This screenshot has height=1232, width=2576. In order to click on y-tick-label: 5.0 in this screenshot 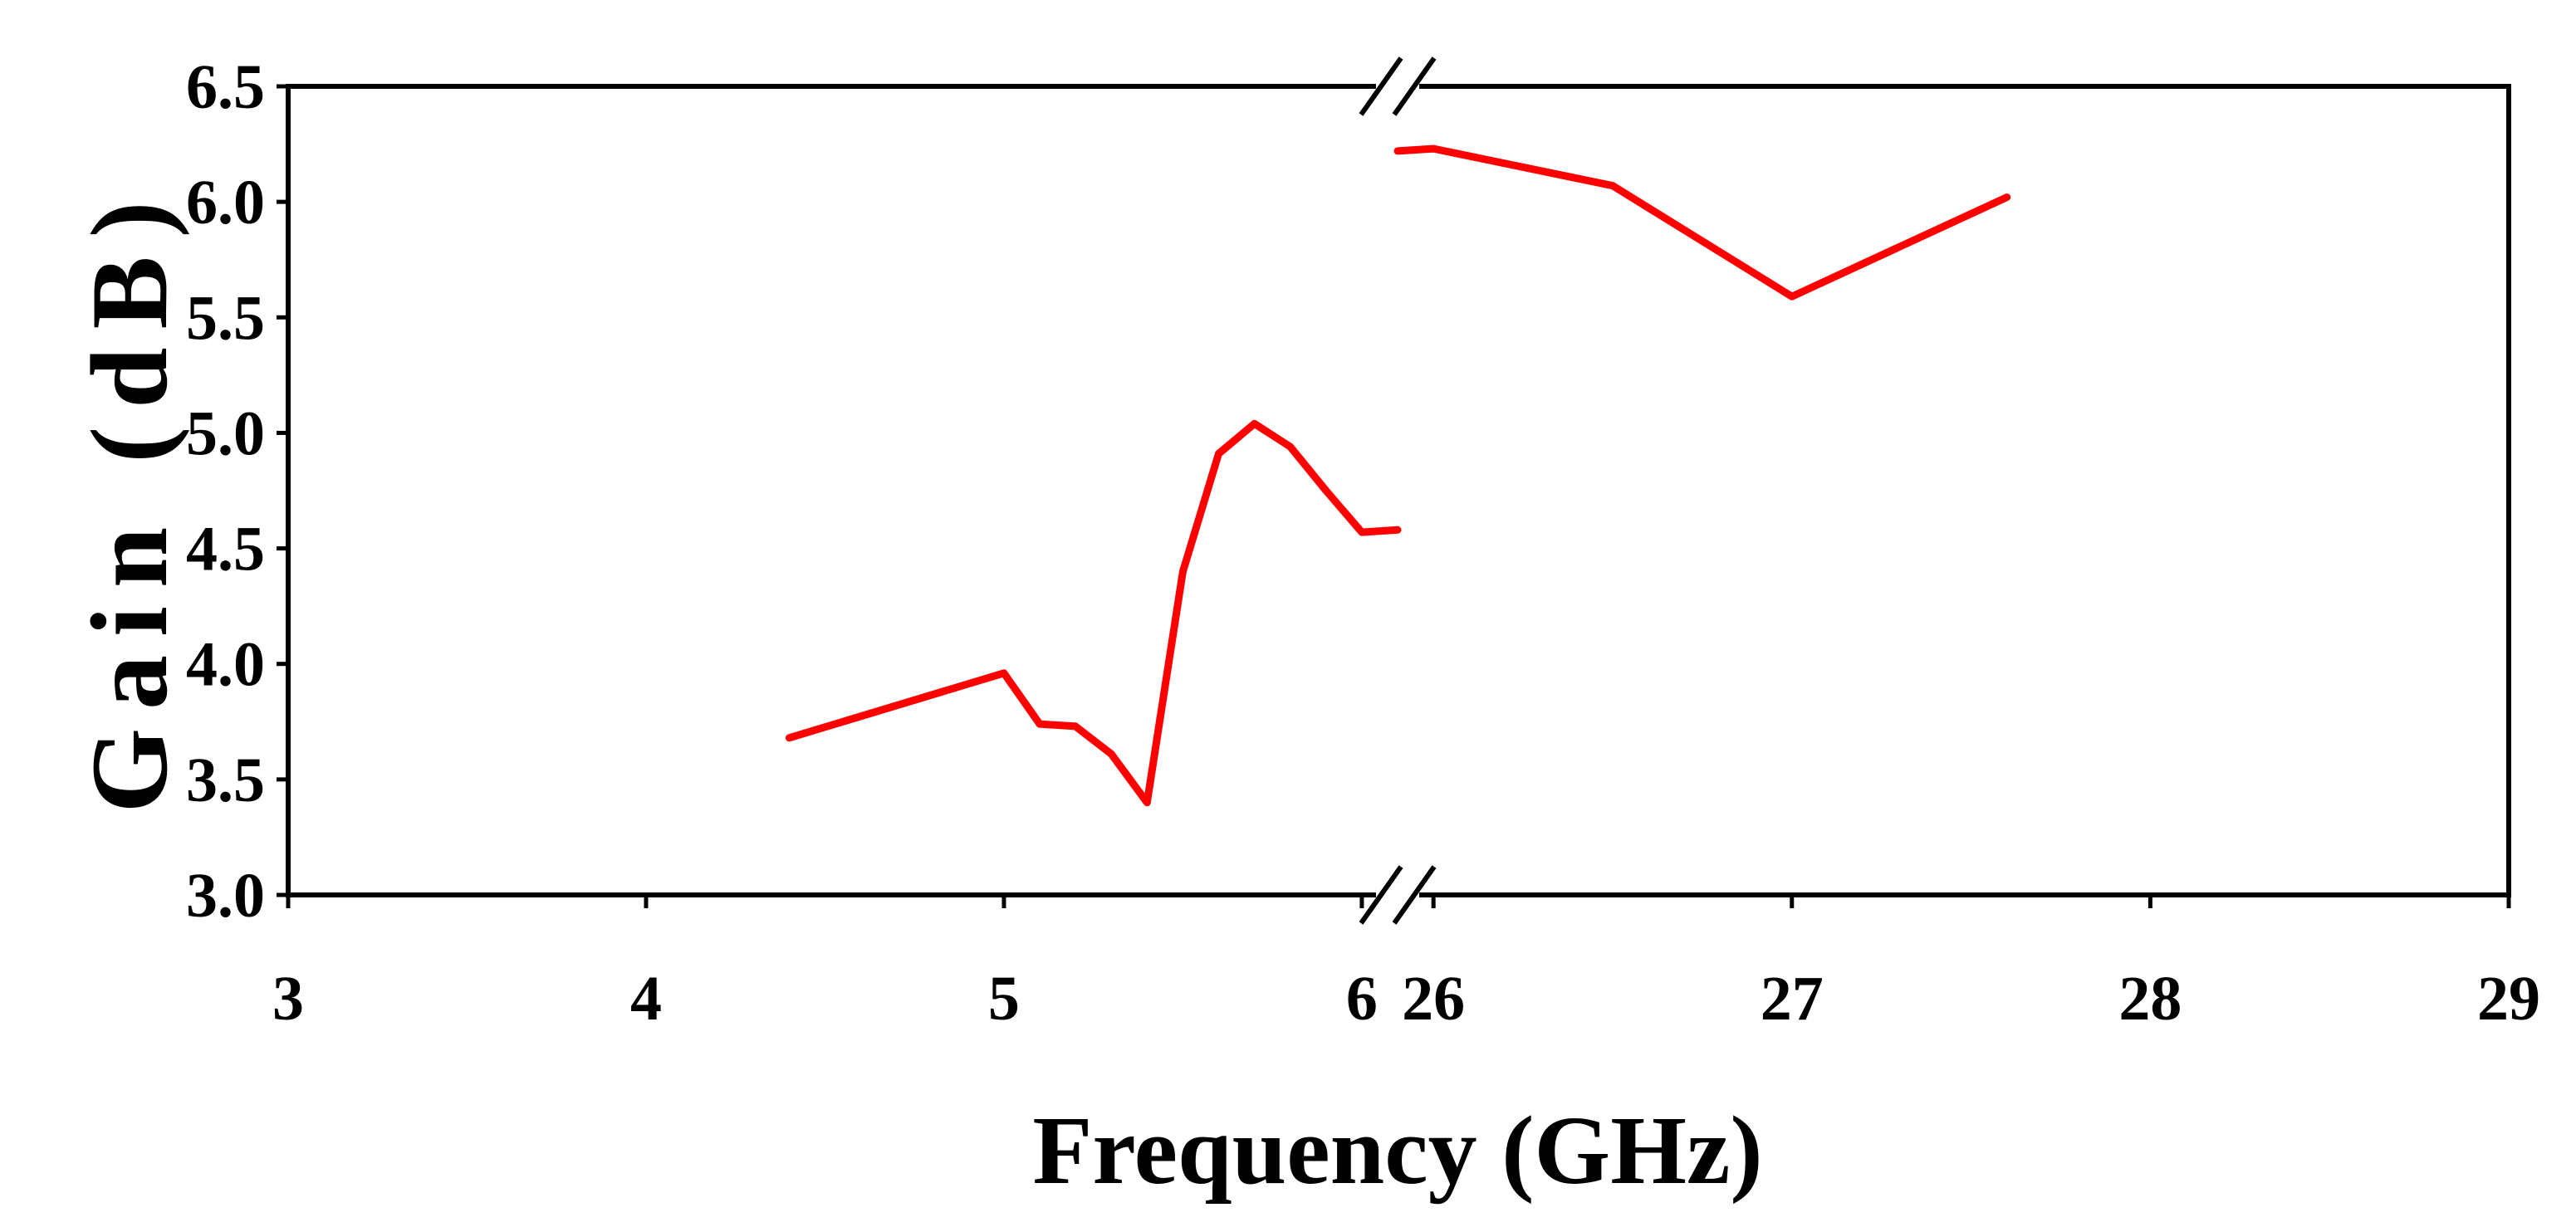, I will do `click(225, 433)`.